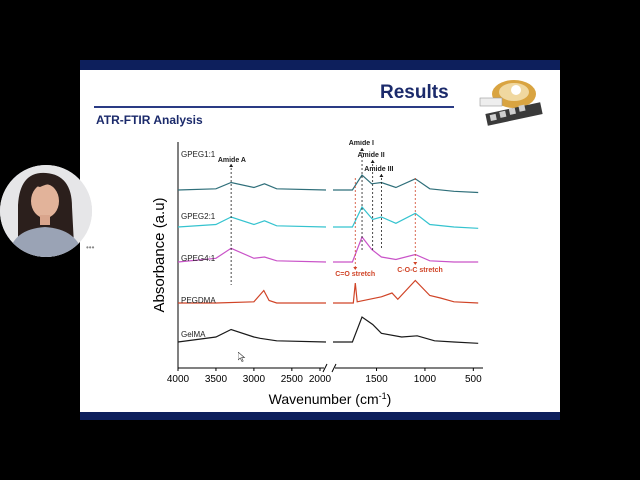 The image size is (640, 480). I want to click on annotation-label: Amide II, so click(370, 155).